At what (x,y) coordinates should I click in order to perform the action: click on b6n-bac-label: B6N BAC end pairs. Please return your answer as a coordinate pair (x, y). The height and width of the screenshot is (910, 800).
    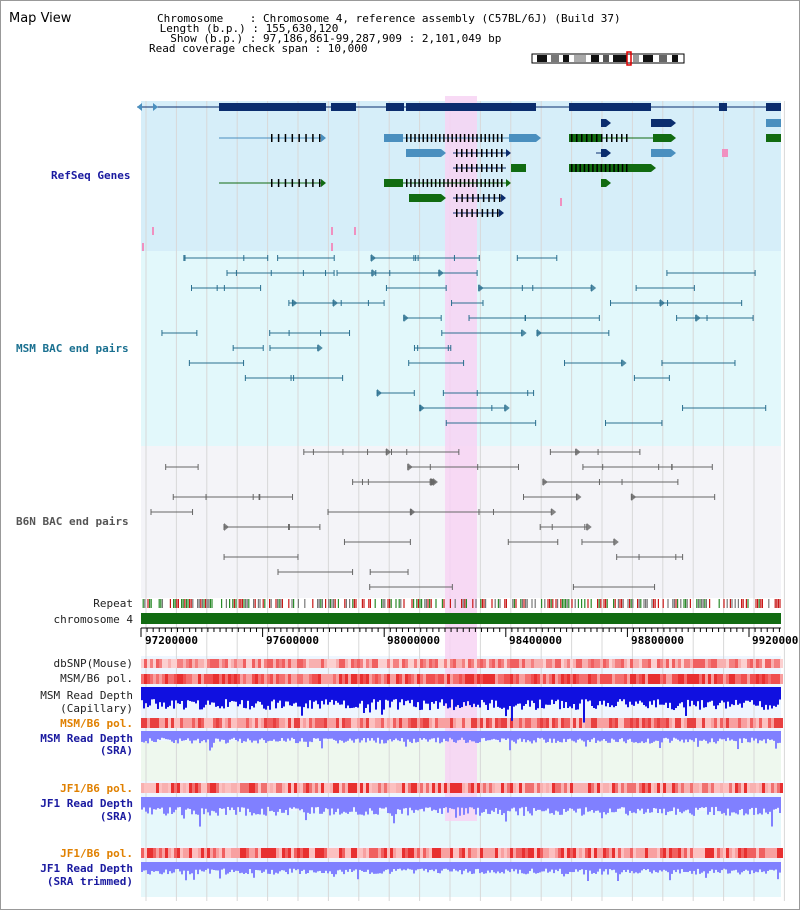
    Looking at the image, I should click on (72, 521).